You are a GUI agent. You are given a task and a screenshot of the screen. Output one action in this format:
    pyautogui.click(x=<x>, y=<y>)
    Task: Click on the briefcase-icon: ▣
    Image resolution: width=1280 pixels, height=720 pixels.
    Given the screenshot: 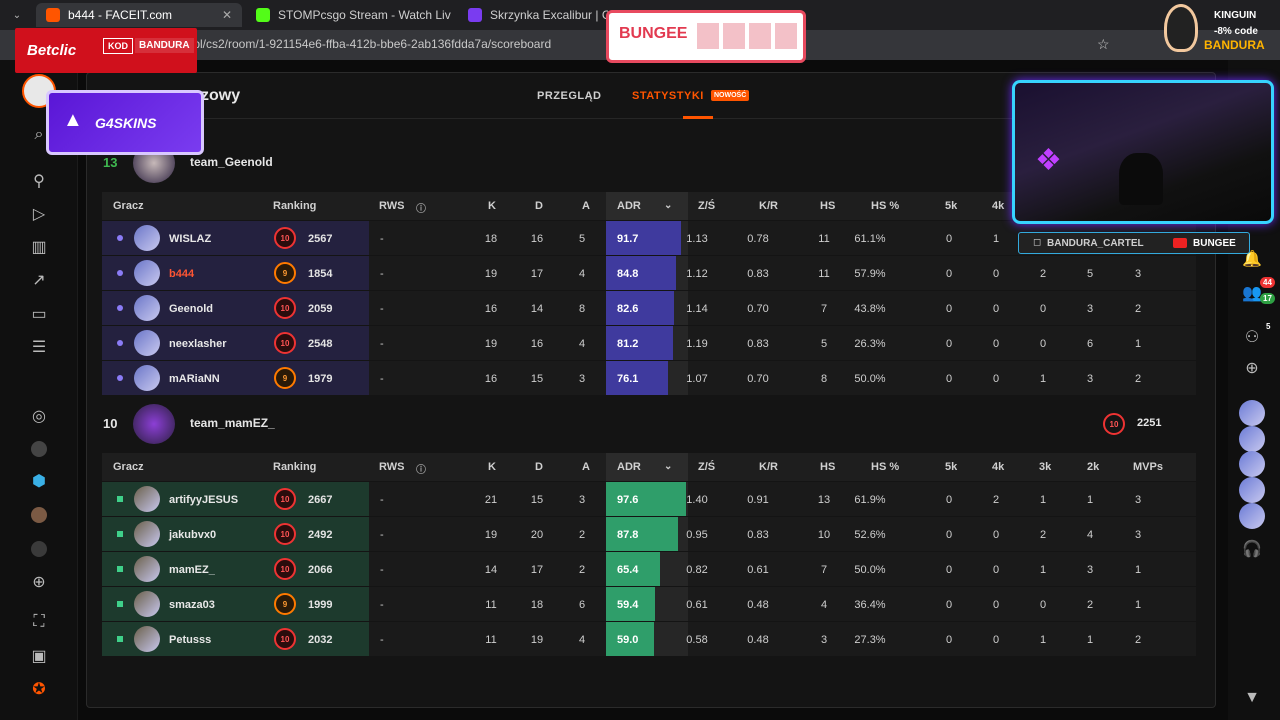 What is the action you would take?
    pyautogui.click(x=39, y=656)
    